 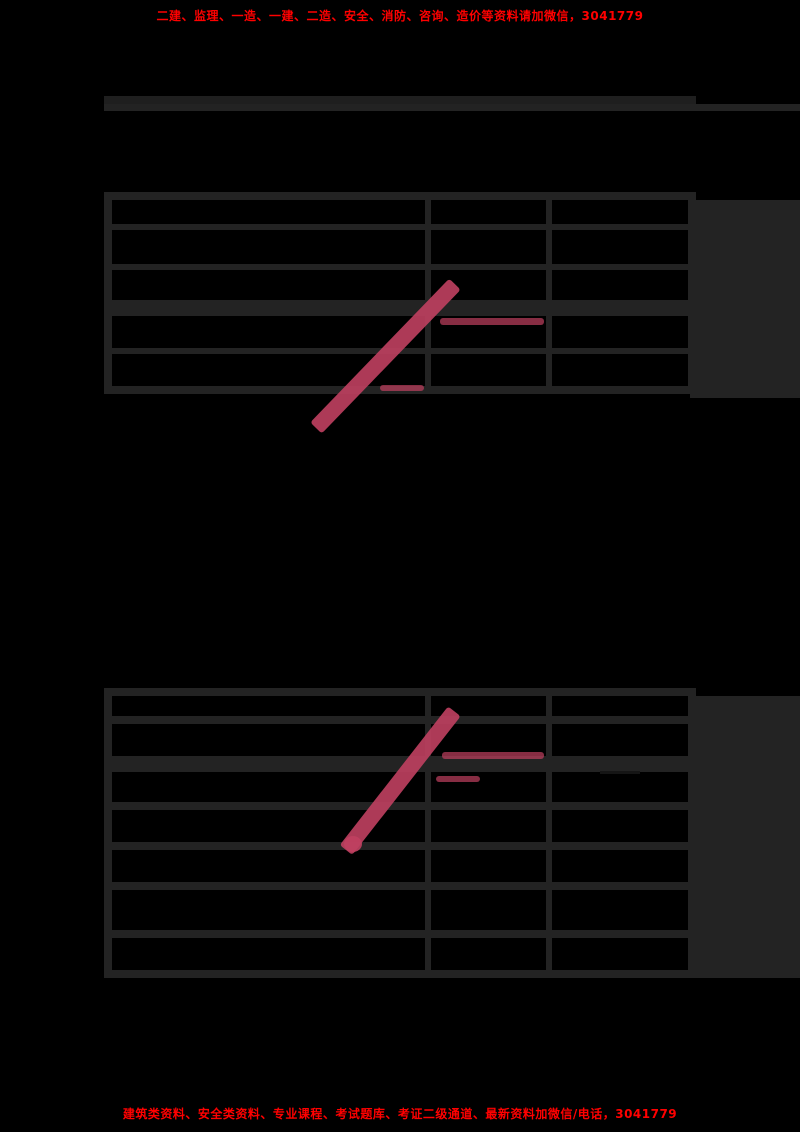 What do you see at coordinates (620, 772) in the screenshot?
I see `cell-dash-mark` at bounding box center [620, 772].